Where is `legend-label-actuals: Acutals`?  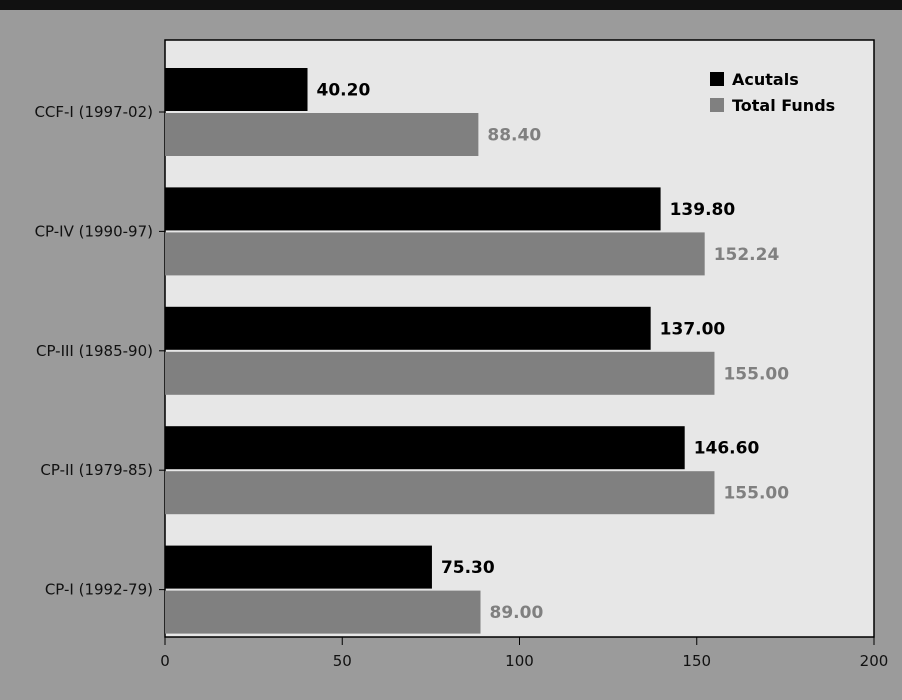
legend-label-actuals: Acutals is located at coordinates (765, 79).